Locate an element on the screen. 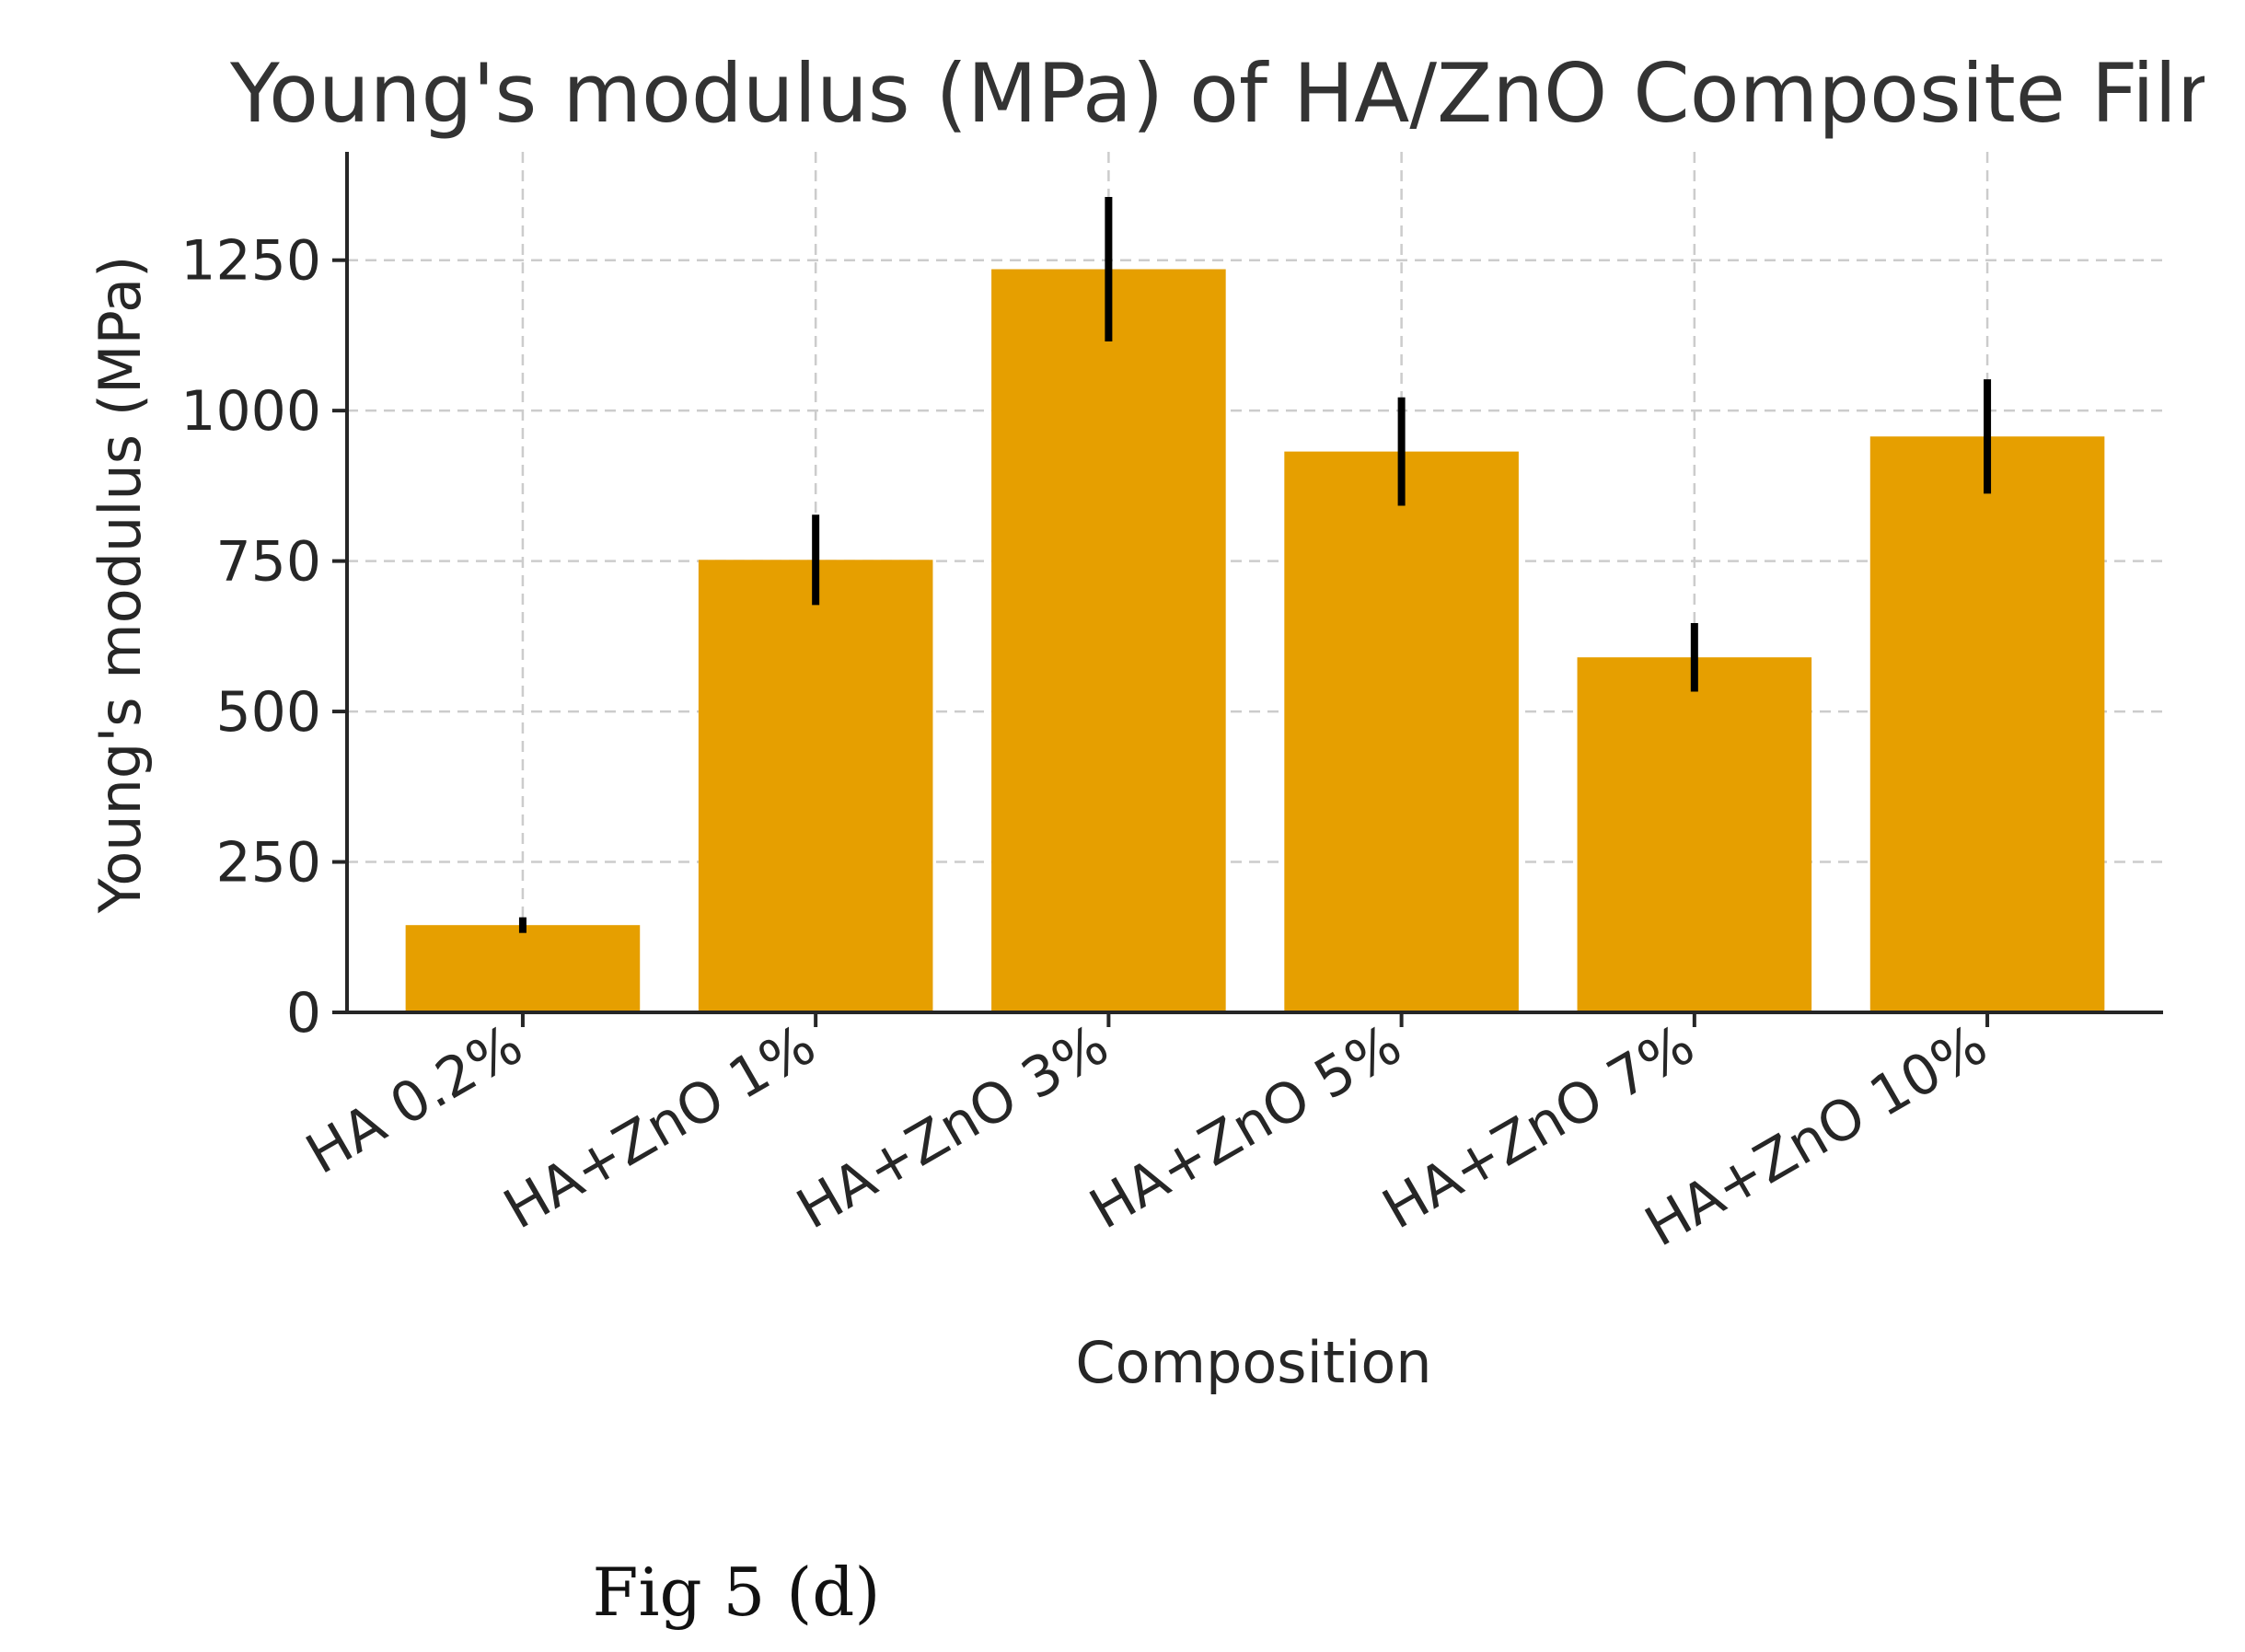 This screenshot has height=1652, width=2245. y-axis-ticks: 0 250 500 750 1000 1250 is located at coordinates (263, 637).